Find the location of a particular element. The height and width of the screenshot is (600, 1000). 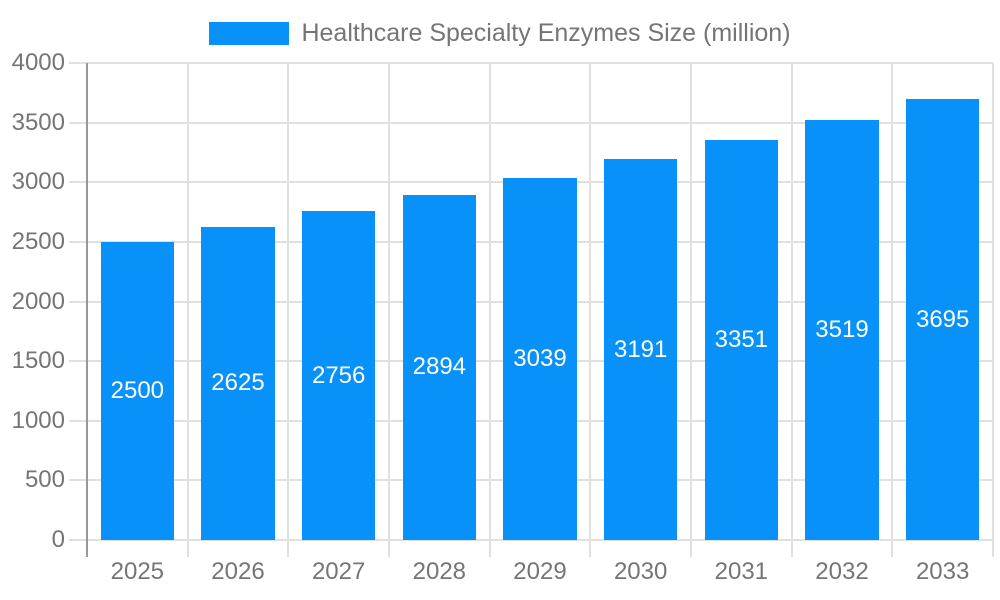

bar-value-label: 2500 is located at coordinates (137, 390).